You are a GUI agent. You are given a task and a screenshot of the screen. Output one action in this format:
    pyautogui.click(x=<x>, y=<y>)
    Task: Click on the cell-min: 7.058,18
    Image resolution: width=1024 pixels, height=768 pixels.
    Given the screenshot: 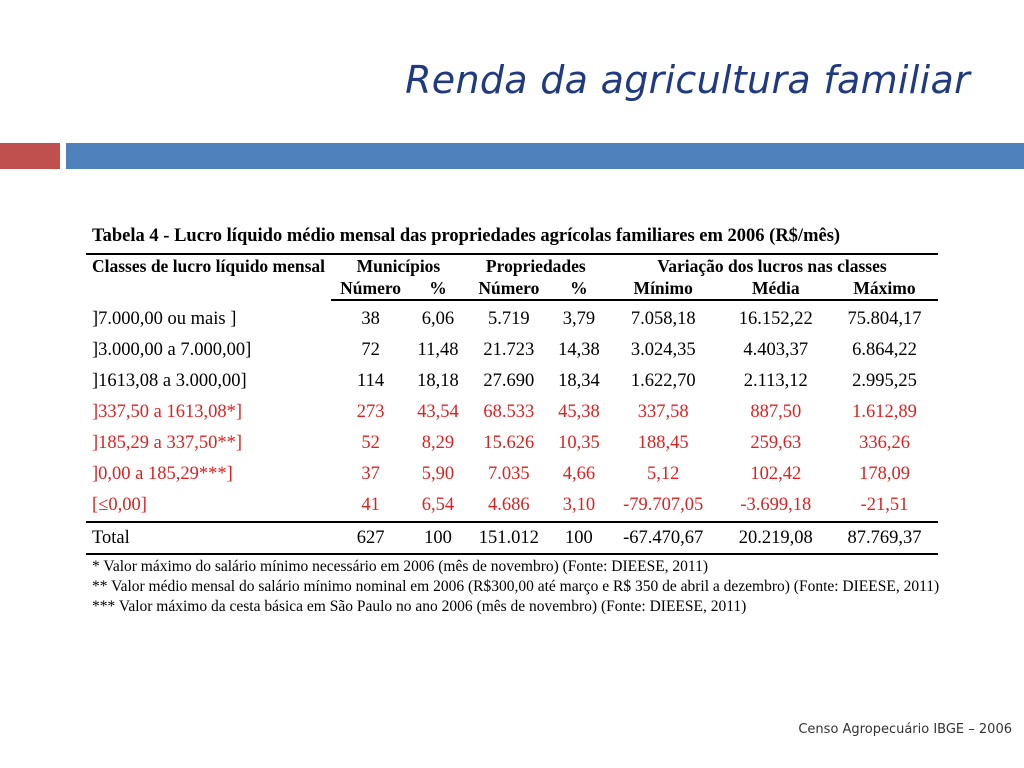 What is the action you would take?
    pyautogui.click(x=663, y=319)
    